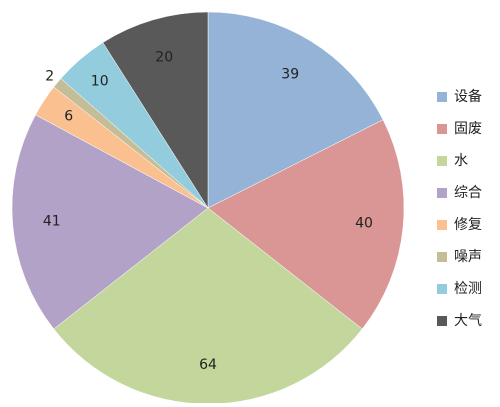  I want to click on data-label: 41, so click(52, 221).